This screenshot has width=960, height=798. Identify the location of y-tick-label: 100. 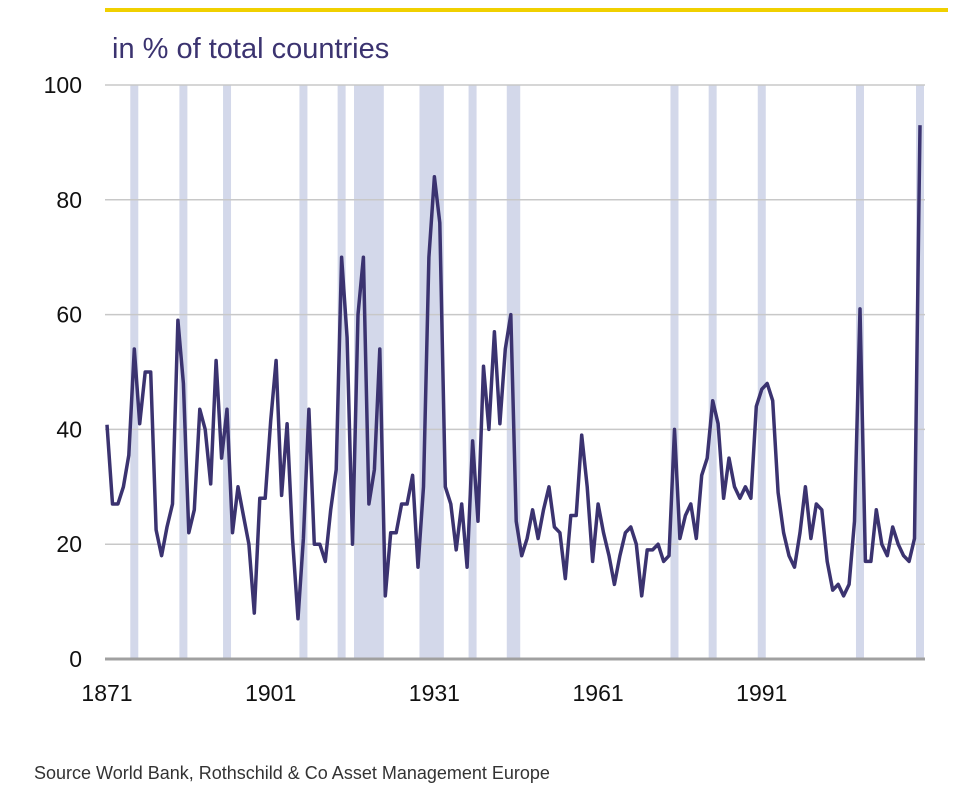
(63, 85).